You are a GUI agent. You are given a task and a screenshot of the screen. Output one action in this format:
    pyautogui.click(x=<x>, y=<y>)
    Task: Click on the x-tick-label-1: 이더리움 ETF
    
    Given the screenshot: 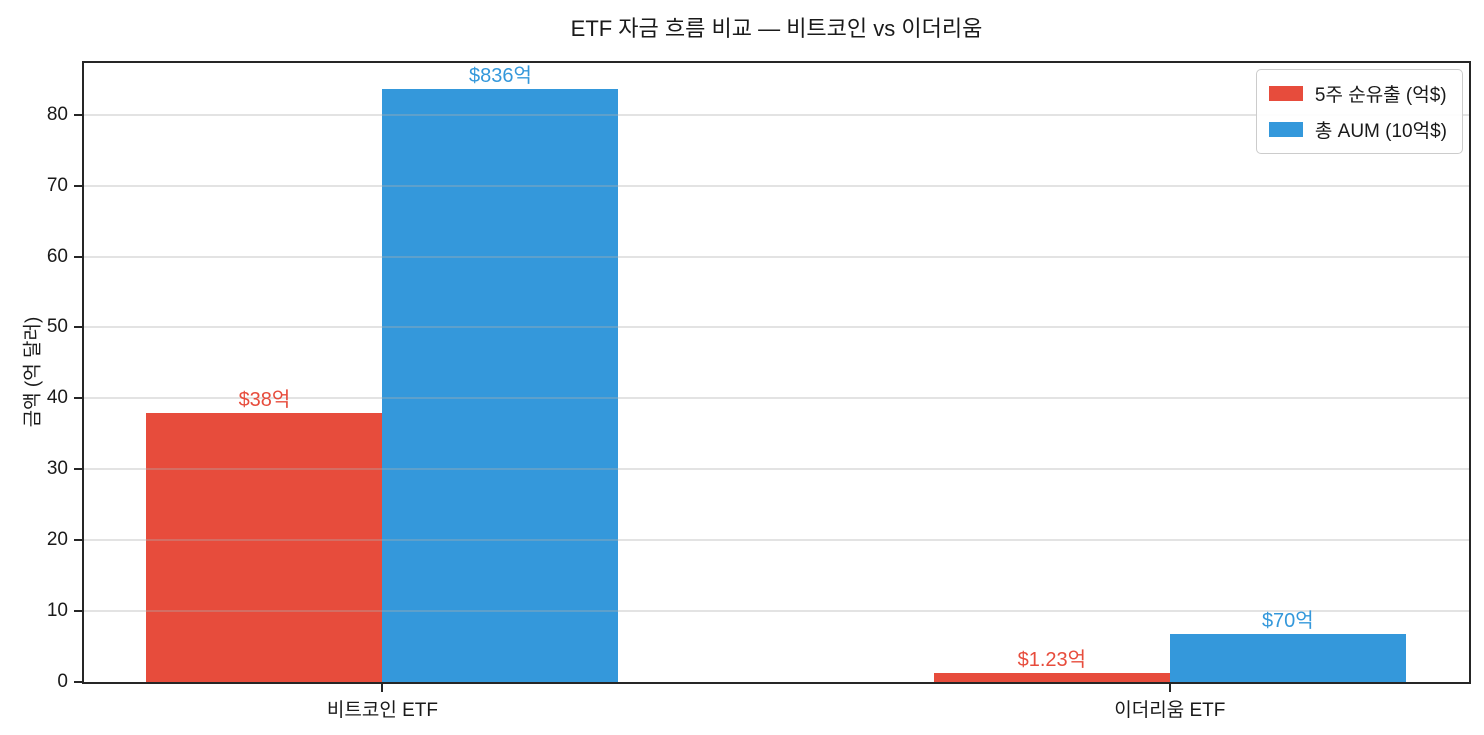 What is the action you would take?
    pyautogui.click(x=1170, y=710)
    